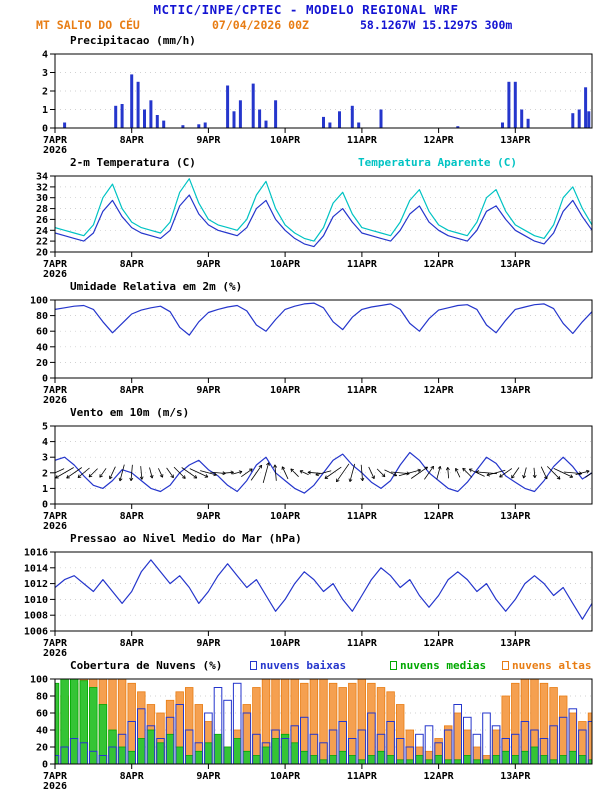  I want to click on x-tick-label: 10APR, so click(285, 390).